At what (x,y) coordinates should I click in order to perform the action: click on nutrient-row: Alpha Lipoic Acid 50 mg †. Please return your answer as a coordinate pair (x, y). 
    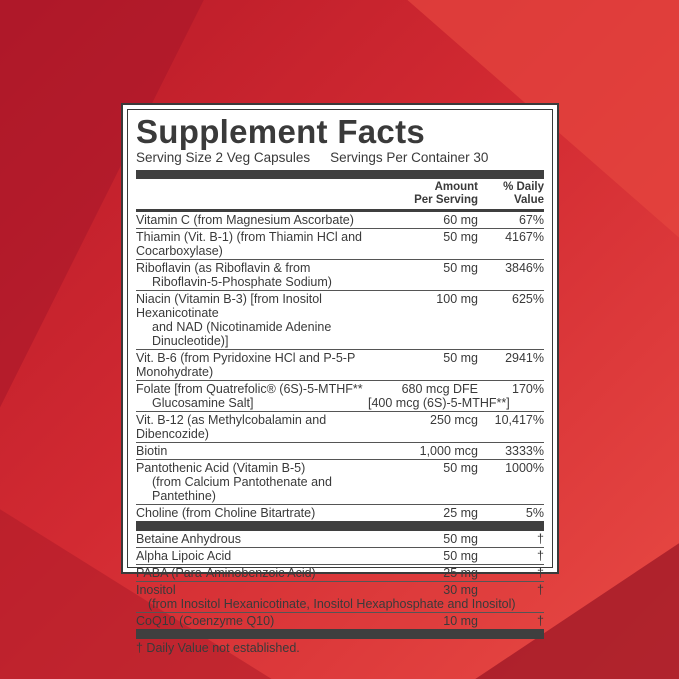
    Looking at the image, I should click on (340, 556).